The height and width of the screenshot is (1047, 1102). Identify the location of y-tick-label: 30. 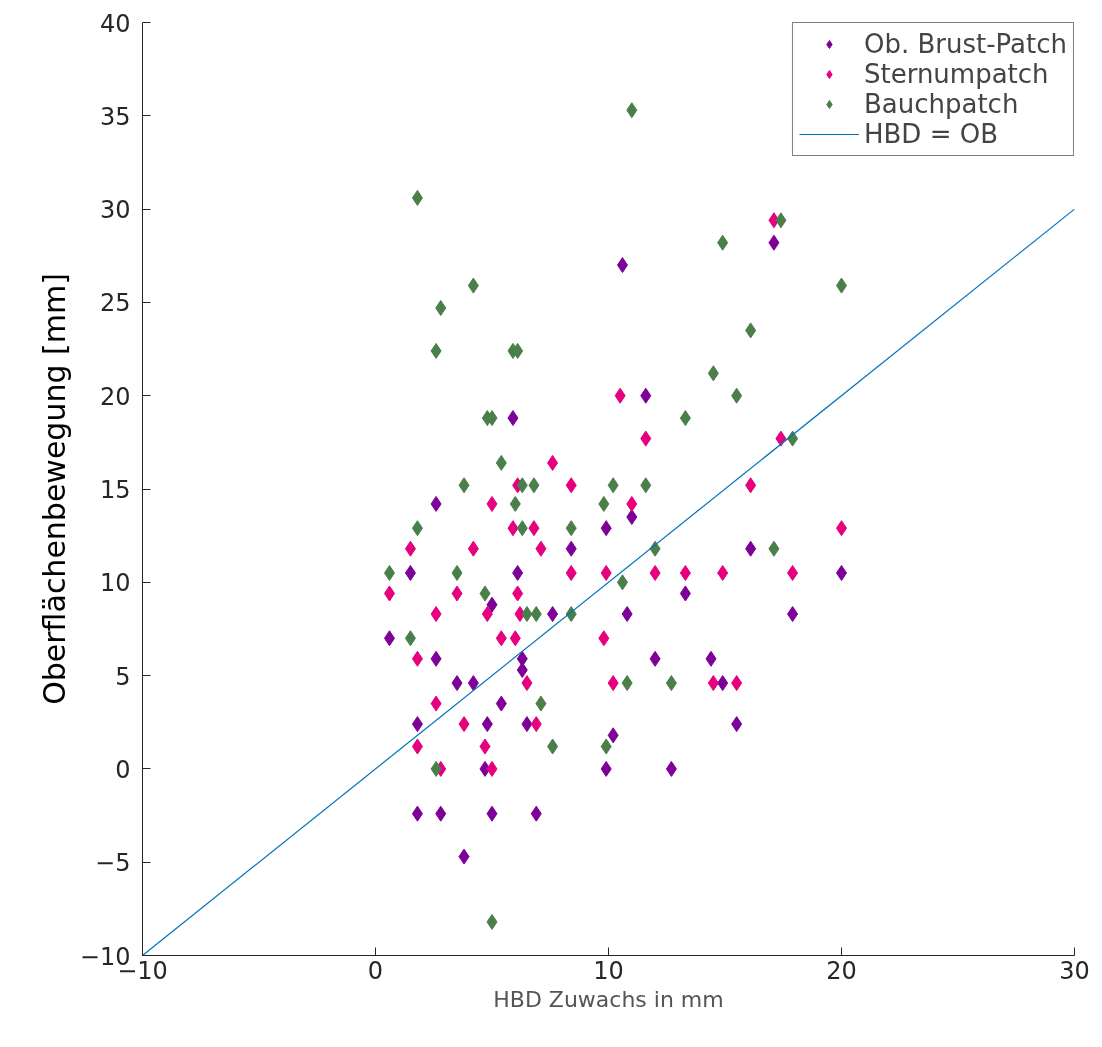
(115, 210).